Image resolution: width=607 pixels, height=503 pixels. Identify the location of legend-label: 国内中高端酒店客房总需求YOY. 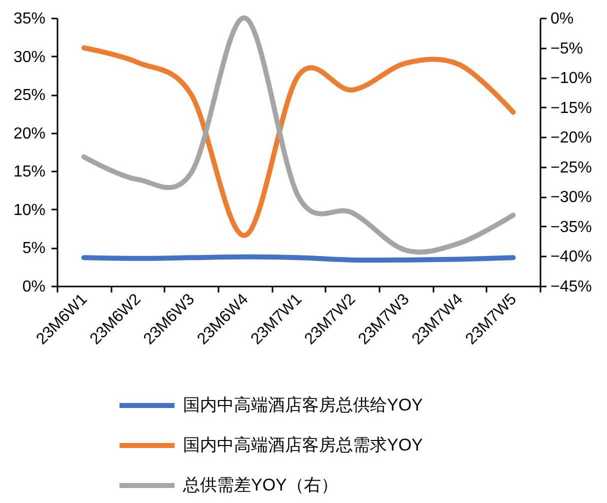
(303, 445).